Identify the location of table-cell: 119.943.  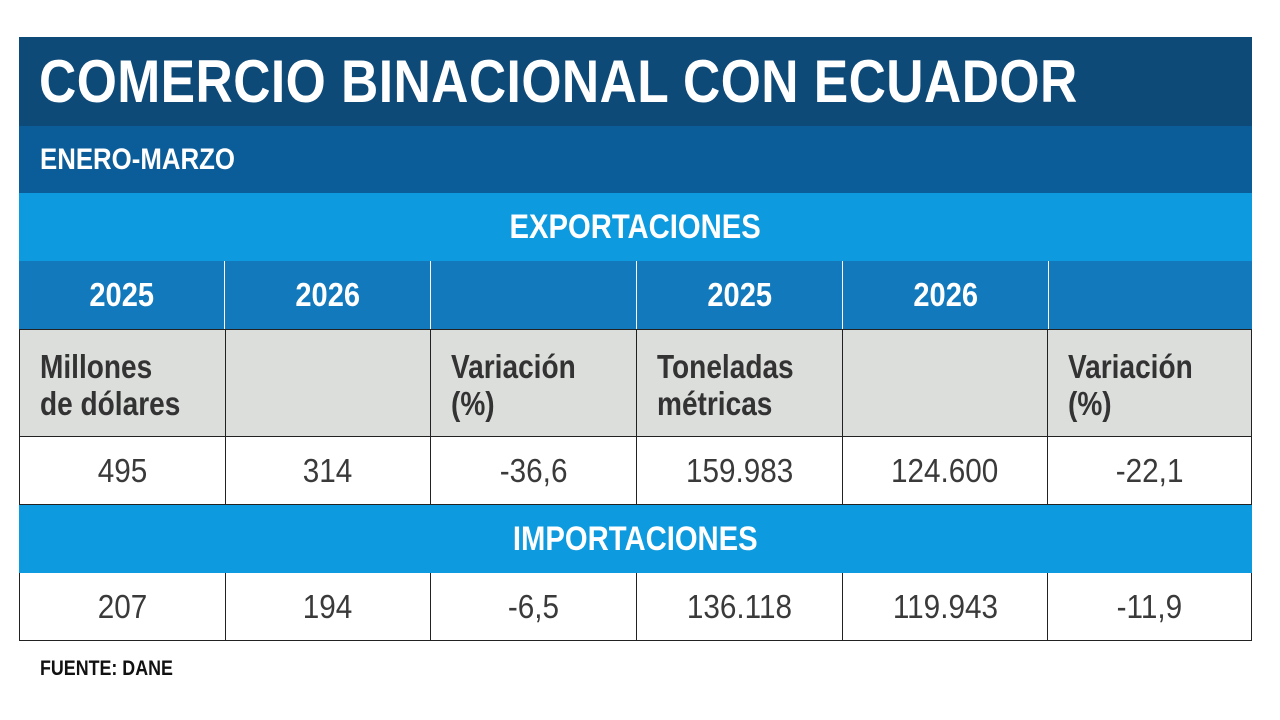
(946, 606).